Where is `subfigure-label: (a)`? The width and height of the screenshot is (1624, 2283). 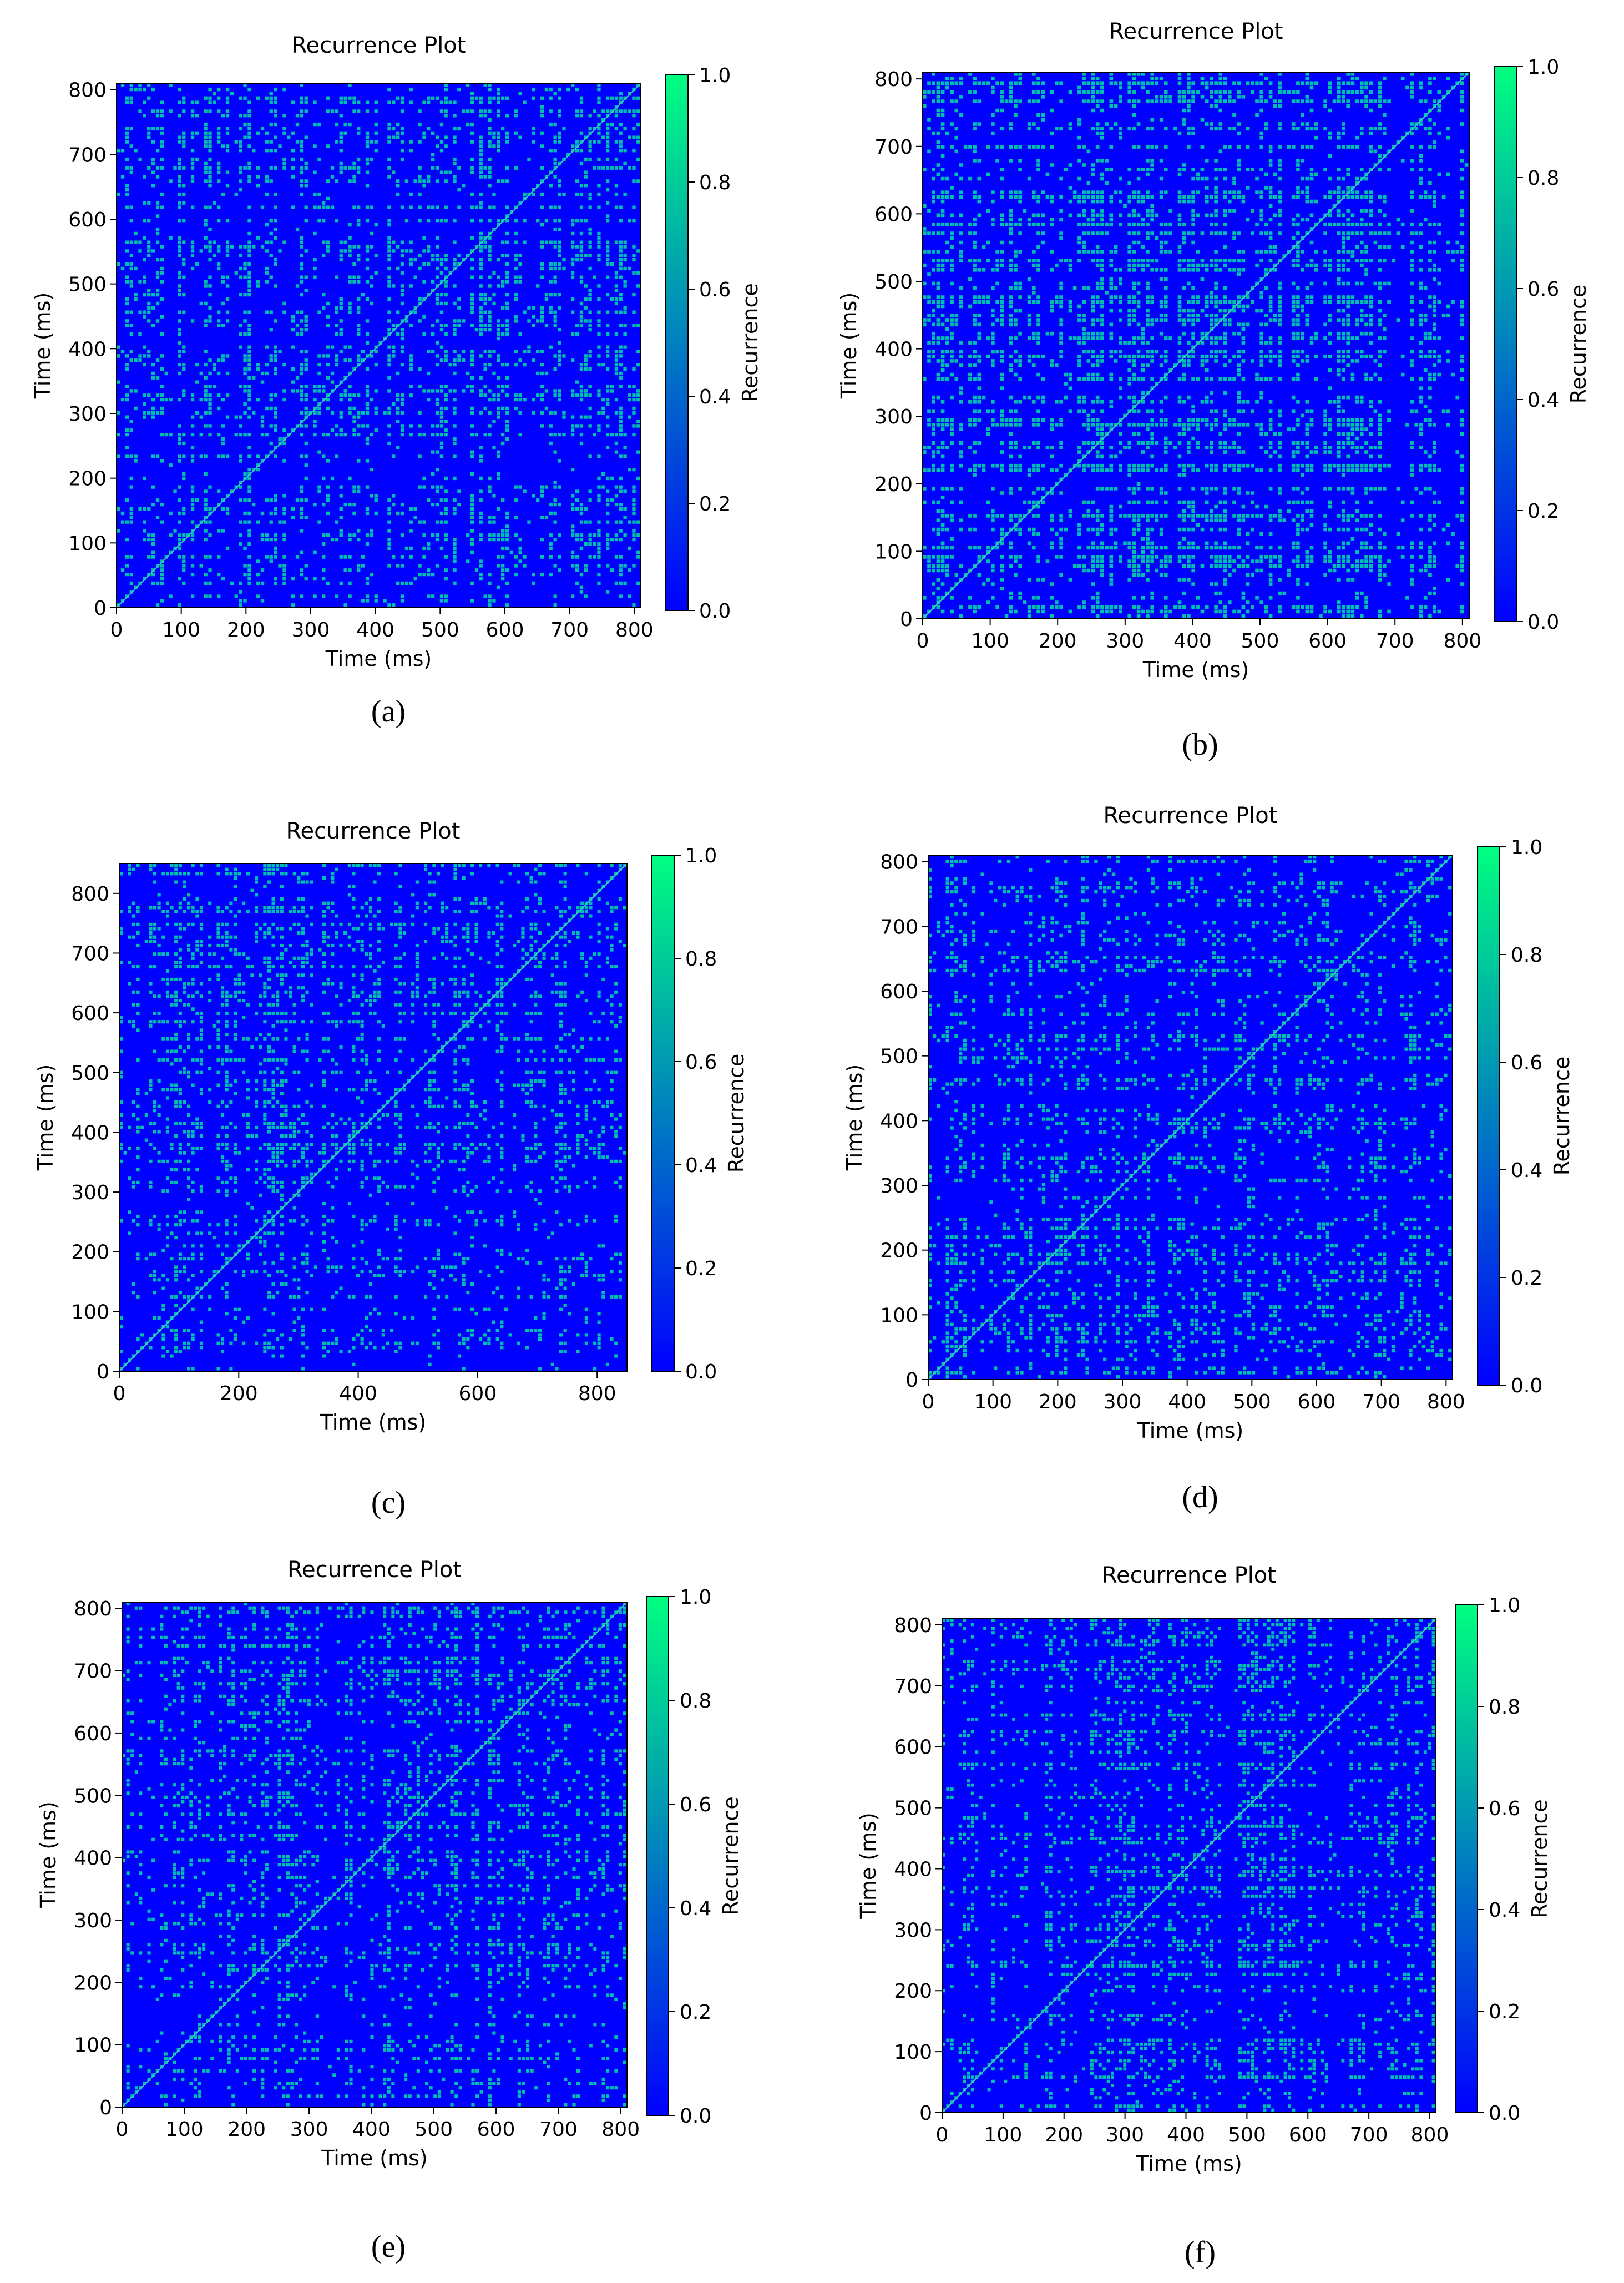 subfigure-label: (a) is located at coordinates (388, 711).